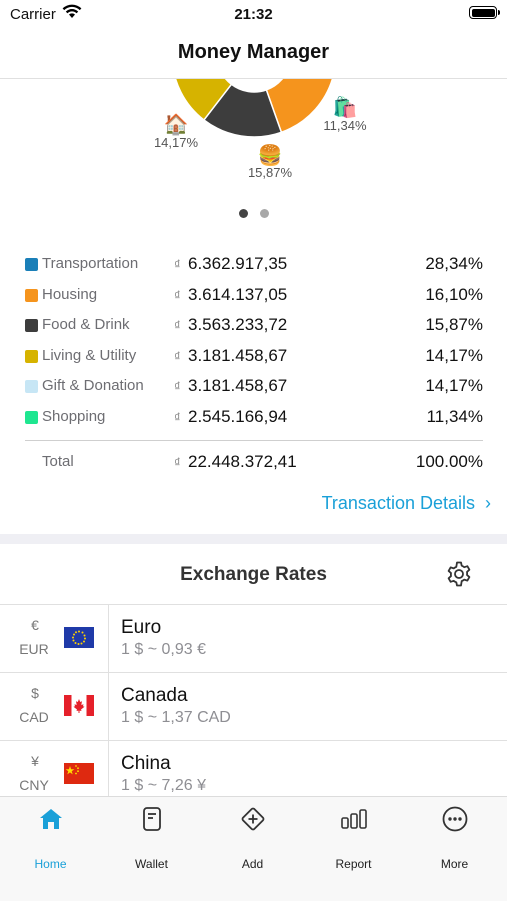  I want to click on category-percent: 28,34%, so click(454, 263).